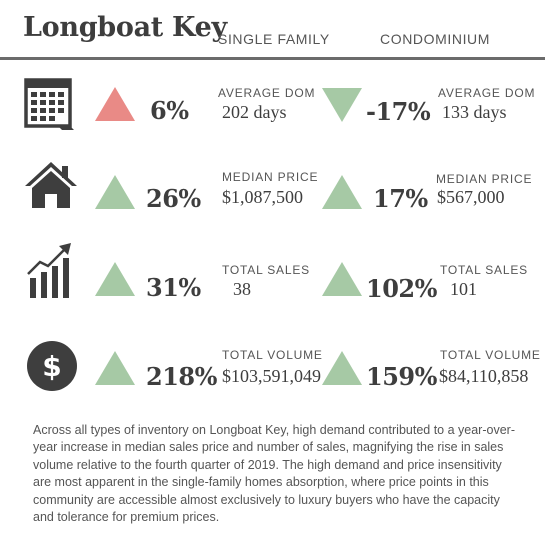  What do you see at coordinates (463, 289) in the screenshot?
I see `condo-sales-value: 101` at bounding box center [463, 289].